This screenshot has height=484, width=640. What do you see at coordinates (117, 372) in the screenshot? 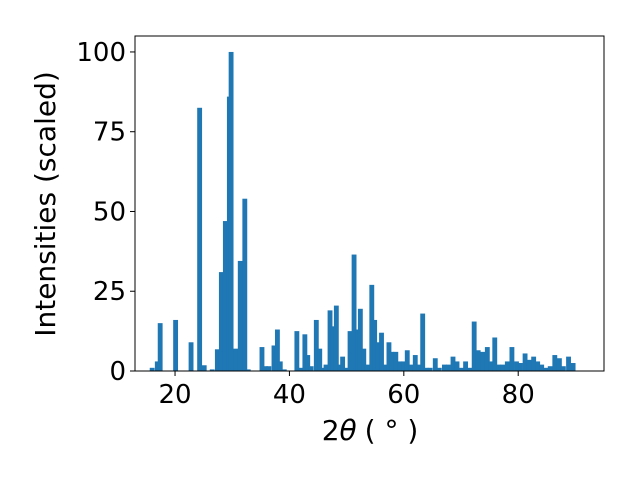
I see `y-tick-label: 0` at bounding box center [117, 372].